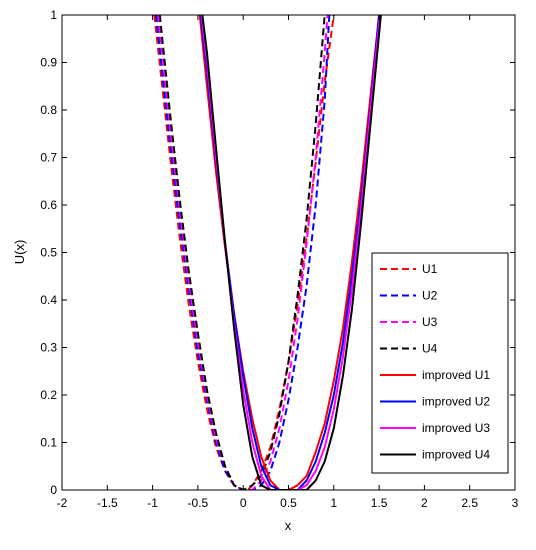 This screenshot has height=550, width=536. What do you see at coordinates (62, 503) in the screenshot?
I see `x-tick-label: -2` at bounding box center [62, 503].